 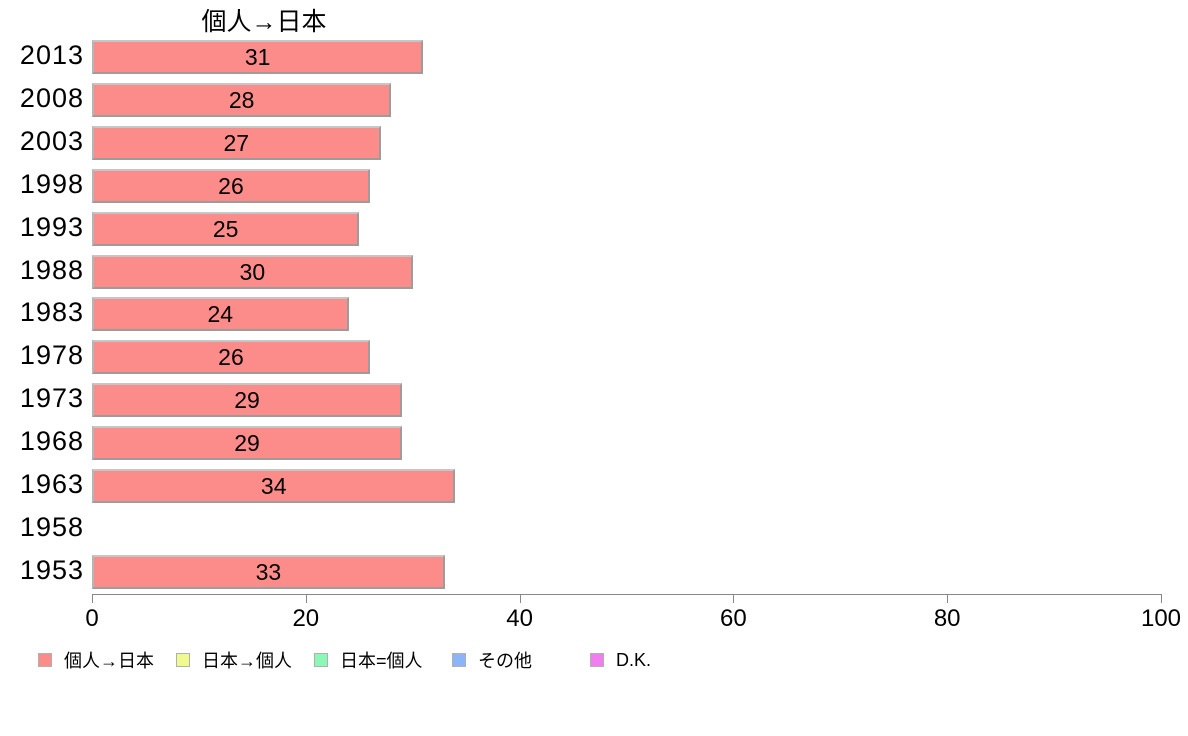 I want to click on legend-label: 日本→個人, so click(x=247, y=661).